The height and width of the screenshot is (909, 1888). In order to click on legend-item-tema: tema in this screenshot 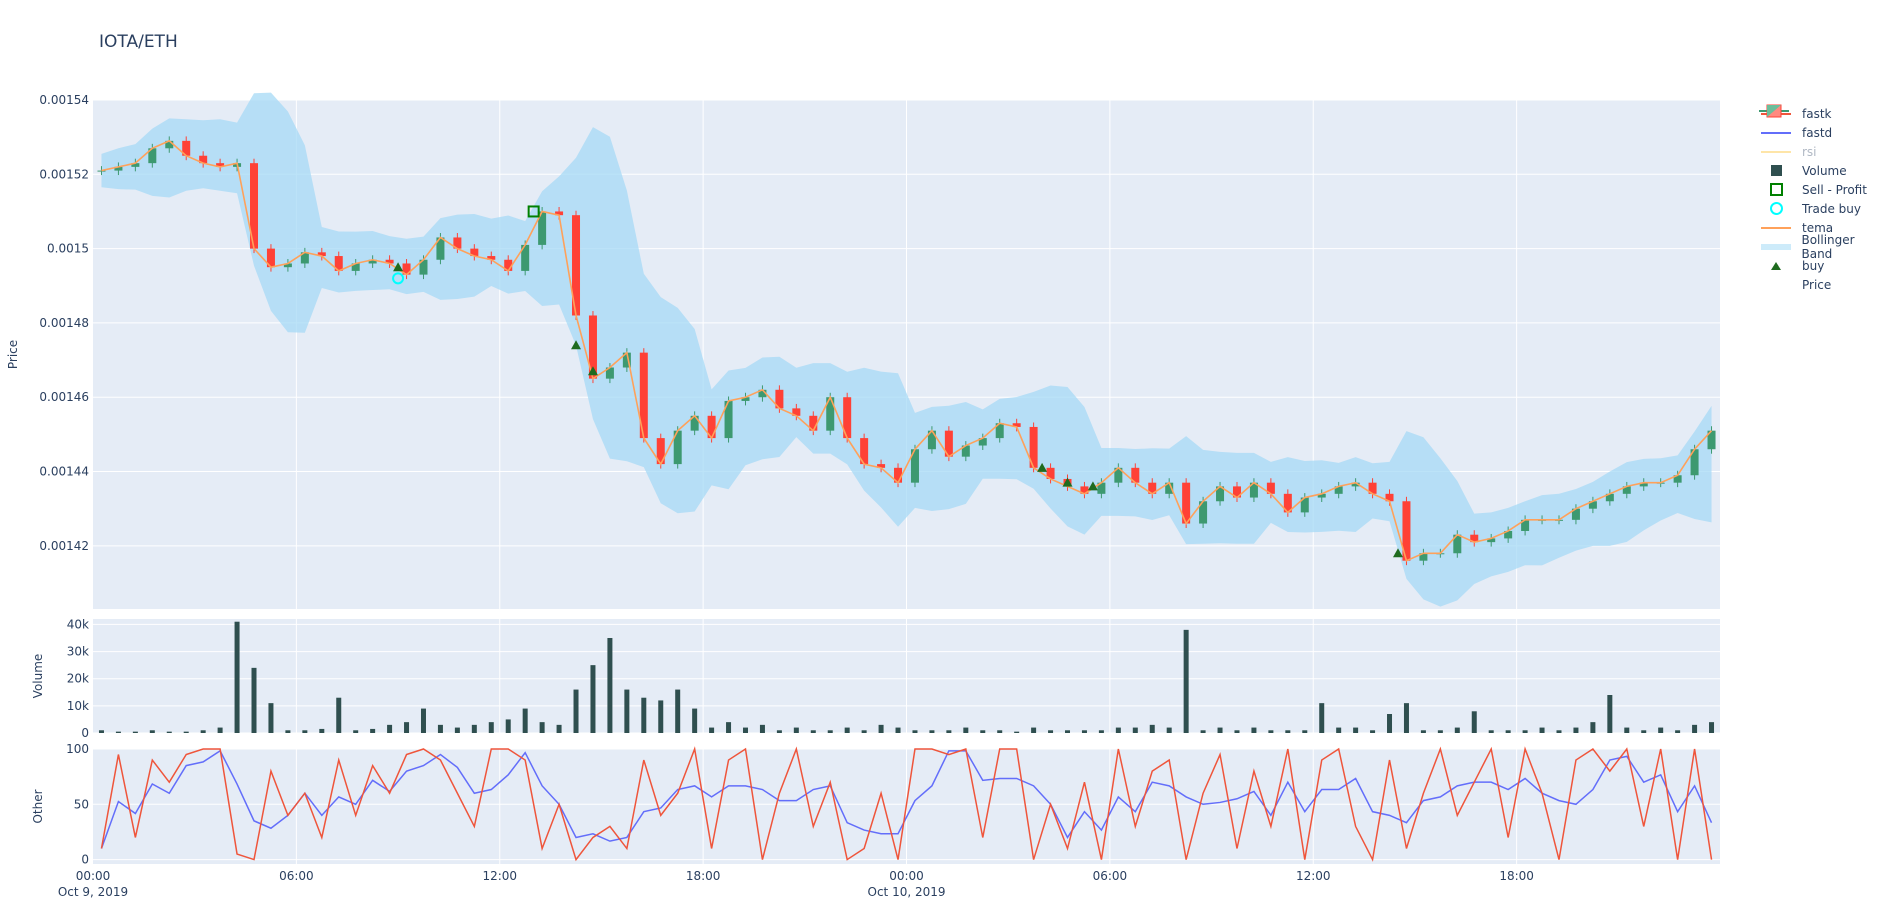, I will do `click(1823, 227)`.